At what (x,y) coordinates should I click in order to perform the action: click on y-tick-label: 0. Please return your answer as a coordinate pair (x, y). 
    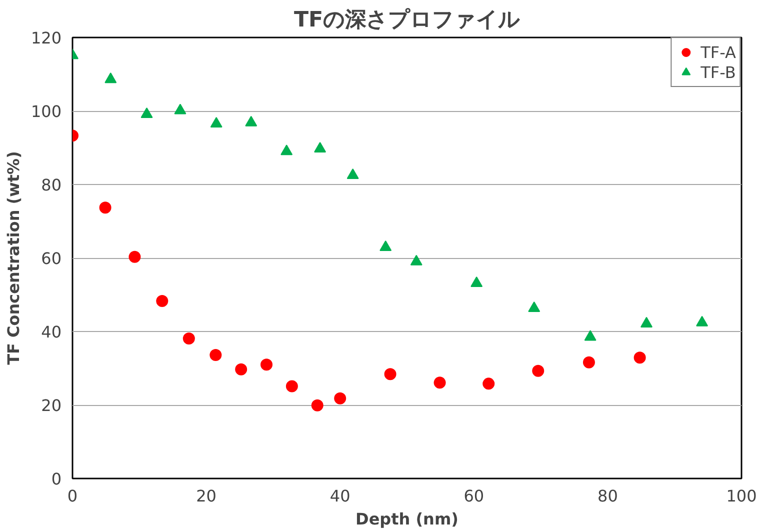
    Looking at the image, I should click on (56, 479).